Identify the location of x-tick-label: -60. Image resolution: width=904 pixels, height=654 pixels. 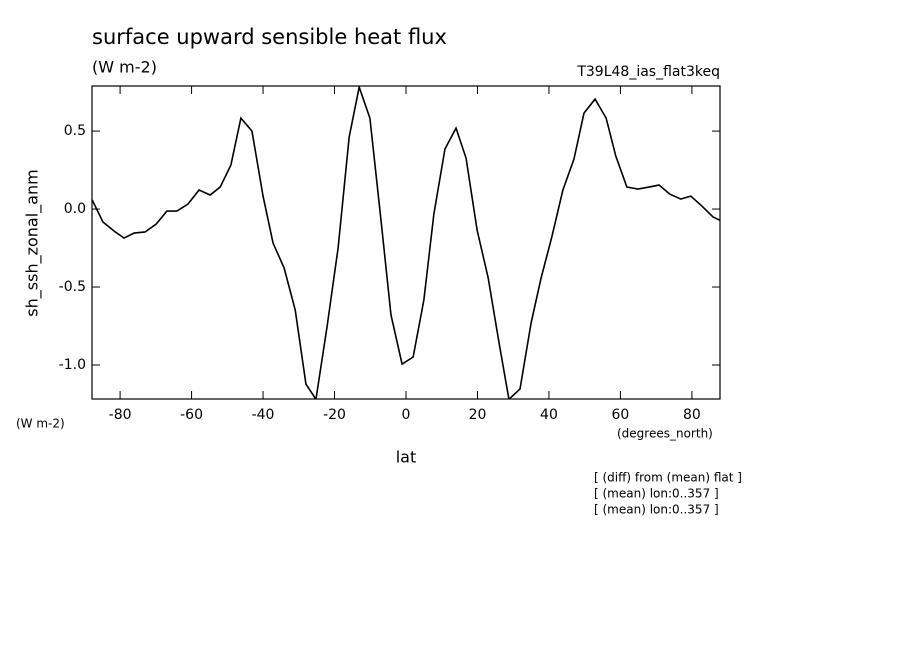
(191, 415).